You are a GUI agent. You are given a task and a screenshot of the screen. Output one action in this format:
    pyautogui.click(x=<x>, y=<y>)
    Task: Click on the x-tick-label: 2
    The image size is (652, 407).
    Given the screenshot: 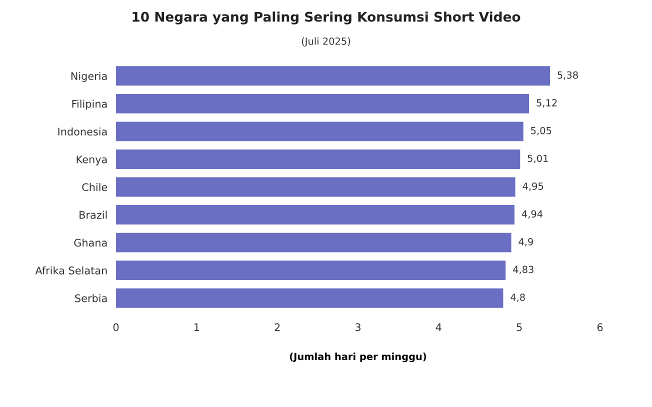 What is the action you would take?
    pyautogui.click(x=277, y=327)
    